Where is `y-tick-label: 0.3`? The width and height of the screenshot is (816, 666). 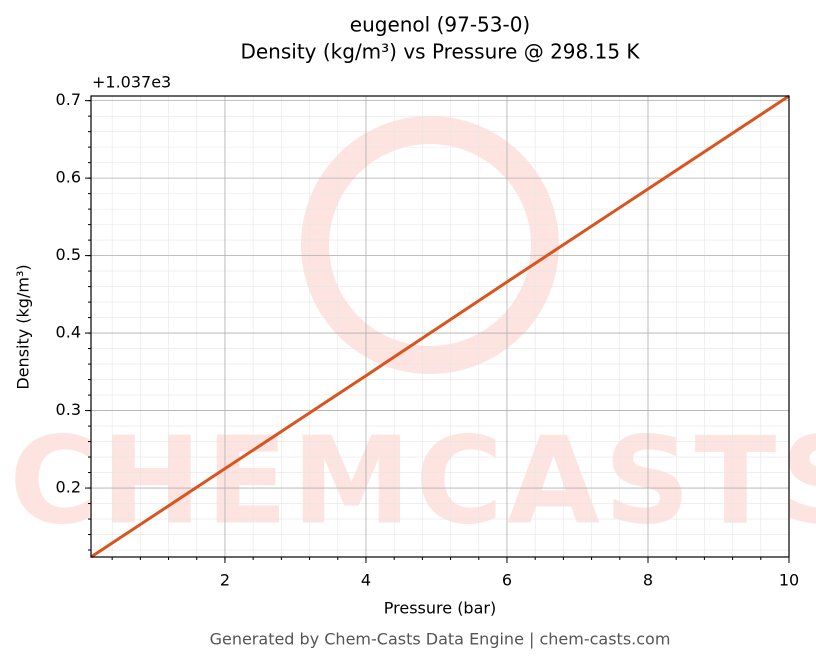
y-tick-label: 0.3 is located at coordinates (68, 409).